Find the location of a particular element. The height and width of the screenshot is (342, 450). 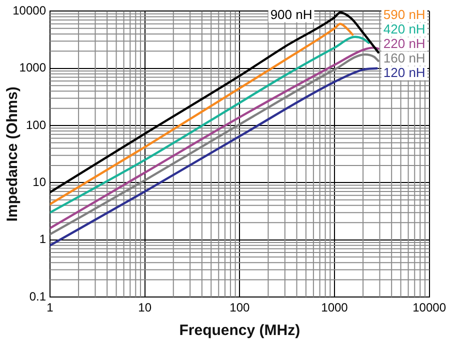

y-tick-label: 1000 is located at coordinates (32, 67).